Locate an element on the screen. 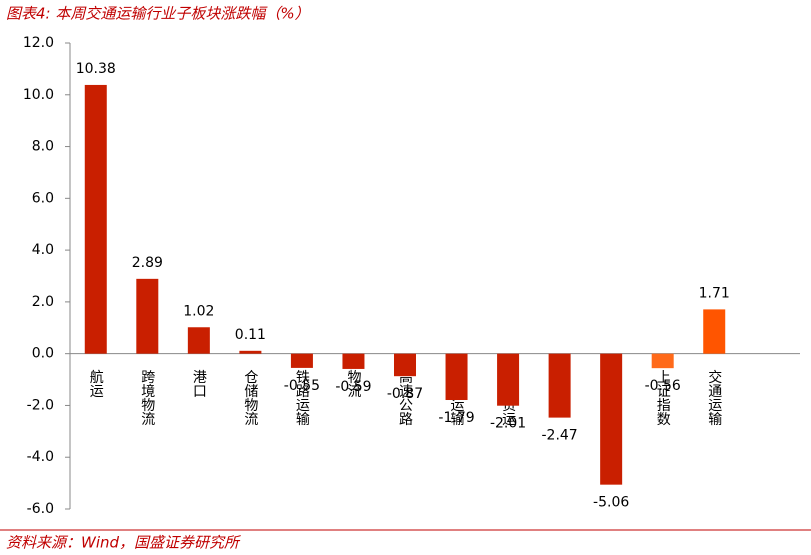 The image size is (811, 555). value-label: -0.56 is located at coordinates (663, 386).